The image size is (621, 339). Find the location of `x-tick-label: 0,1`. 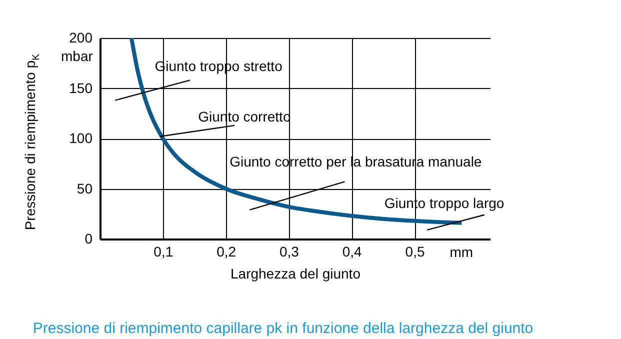

x-tick-label: 0,1 is located at coordinates (164, 252).